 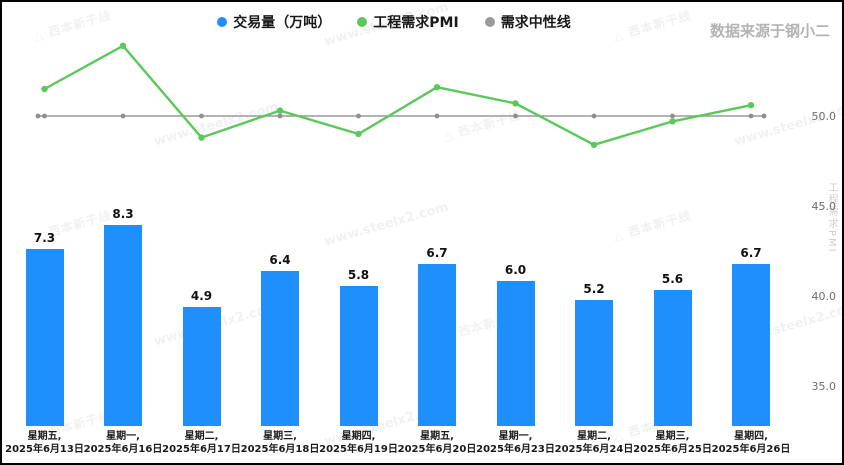 What do you see at coordinates (824, 386) in the screenshot?
I see `right-axis-tick: 35.0` at bounding box center [824, 386].